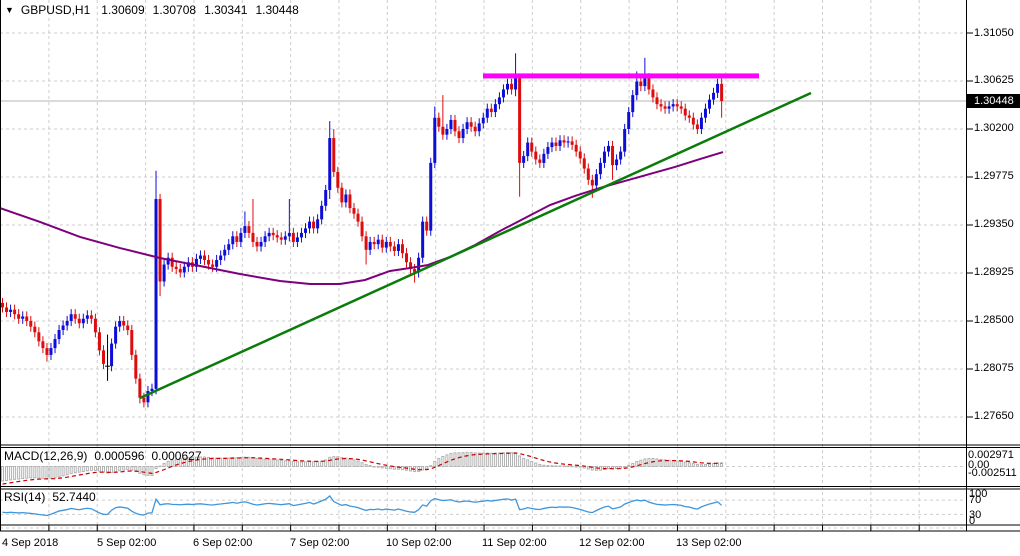  I want to click on macd-axis-label: -0.002511, so click(992, 473).